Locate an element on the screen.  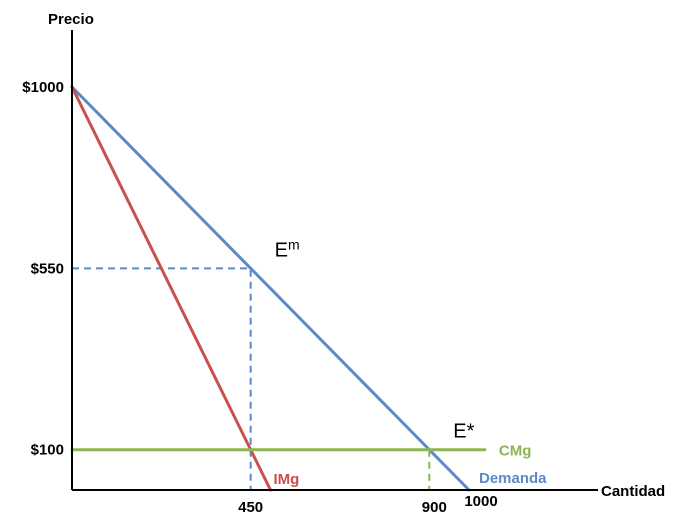
annotation-competitive: E* is located at coordinates (463, 432).